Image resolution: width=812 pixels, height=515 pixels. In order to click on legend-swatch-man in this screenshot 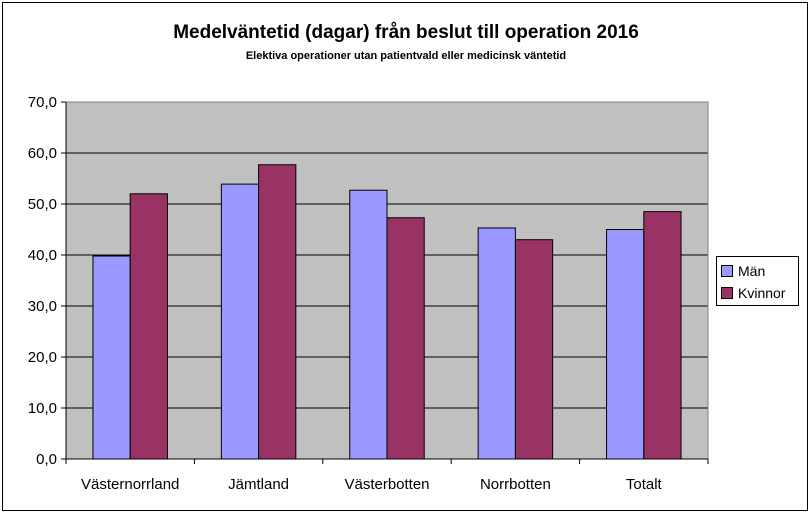, I will do `click(727, 271)`.